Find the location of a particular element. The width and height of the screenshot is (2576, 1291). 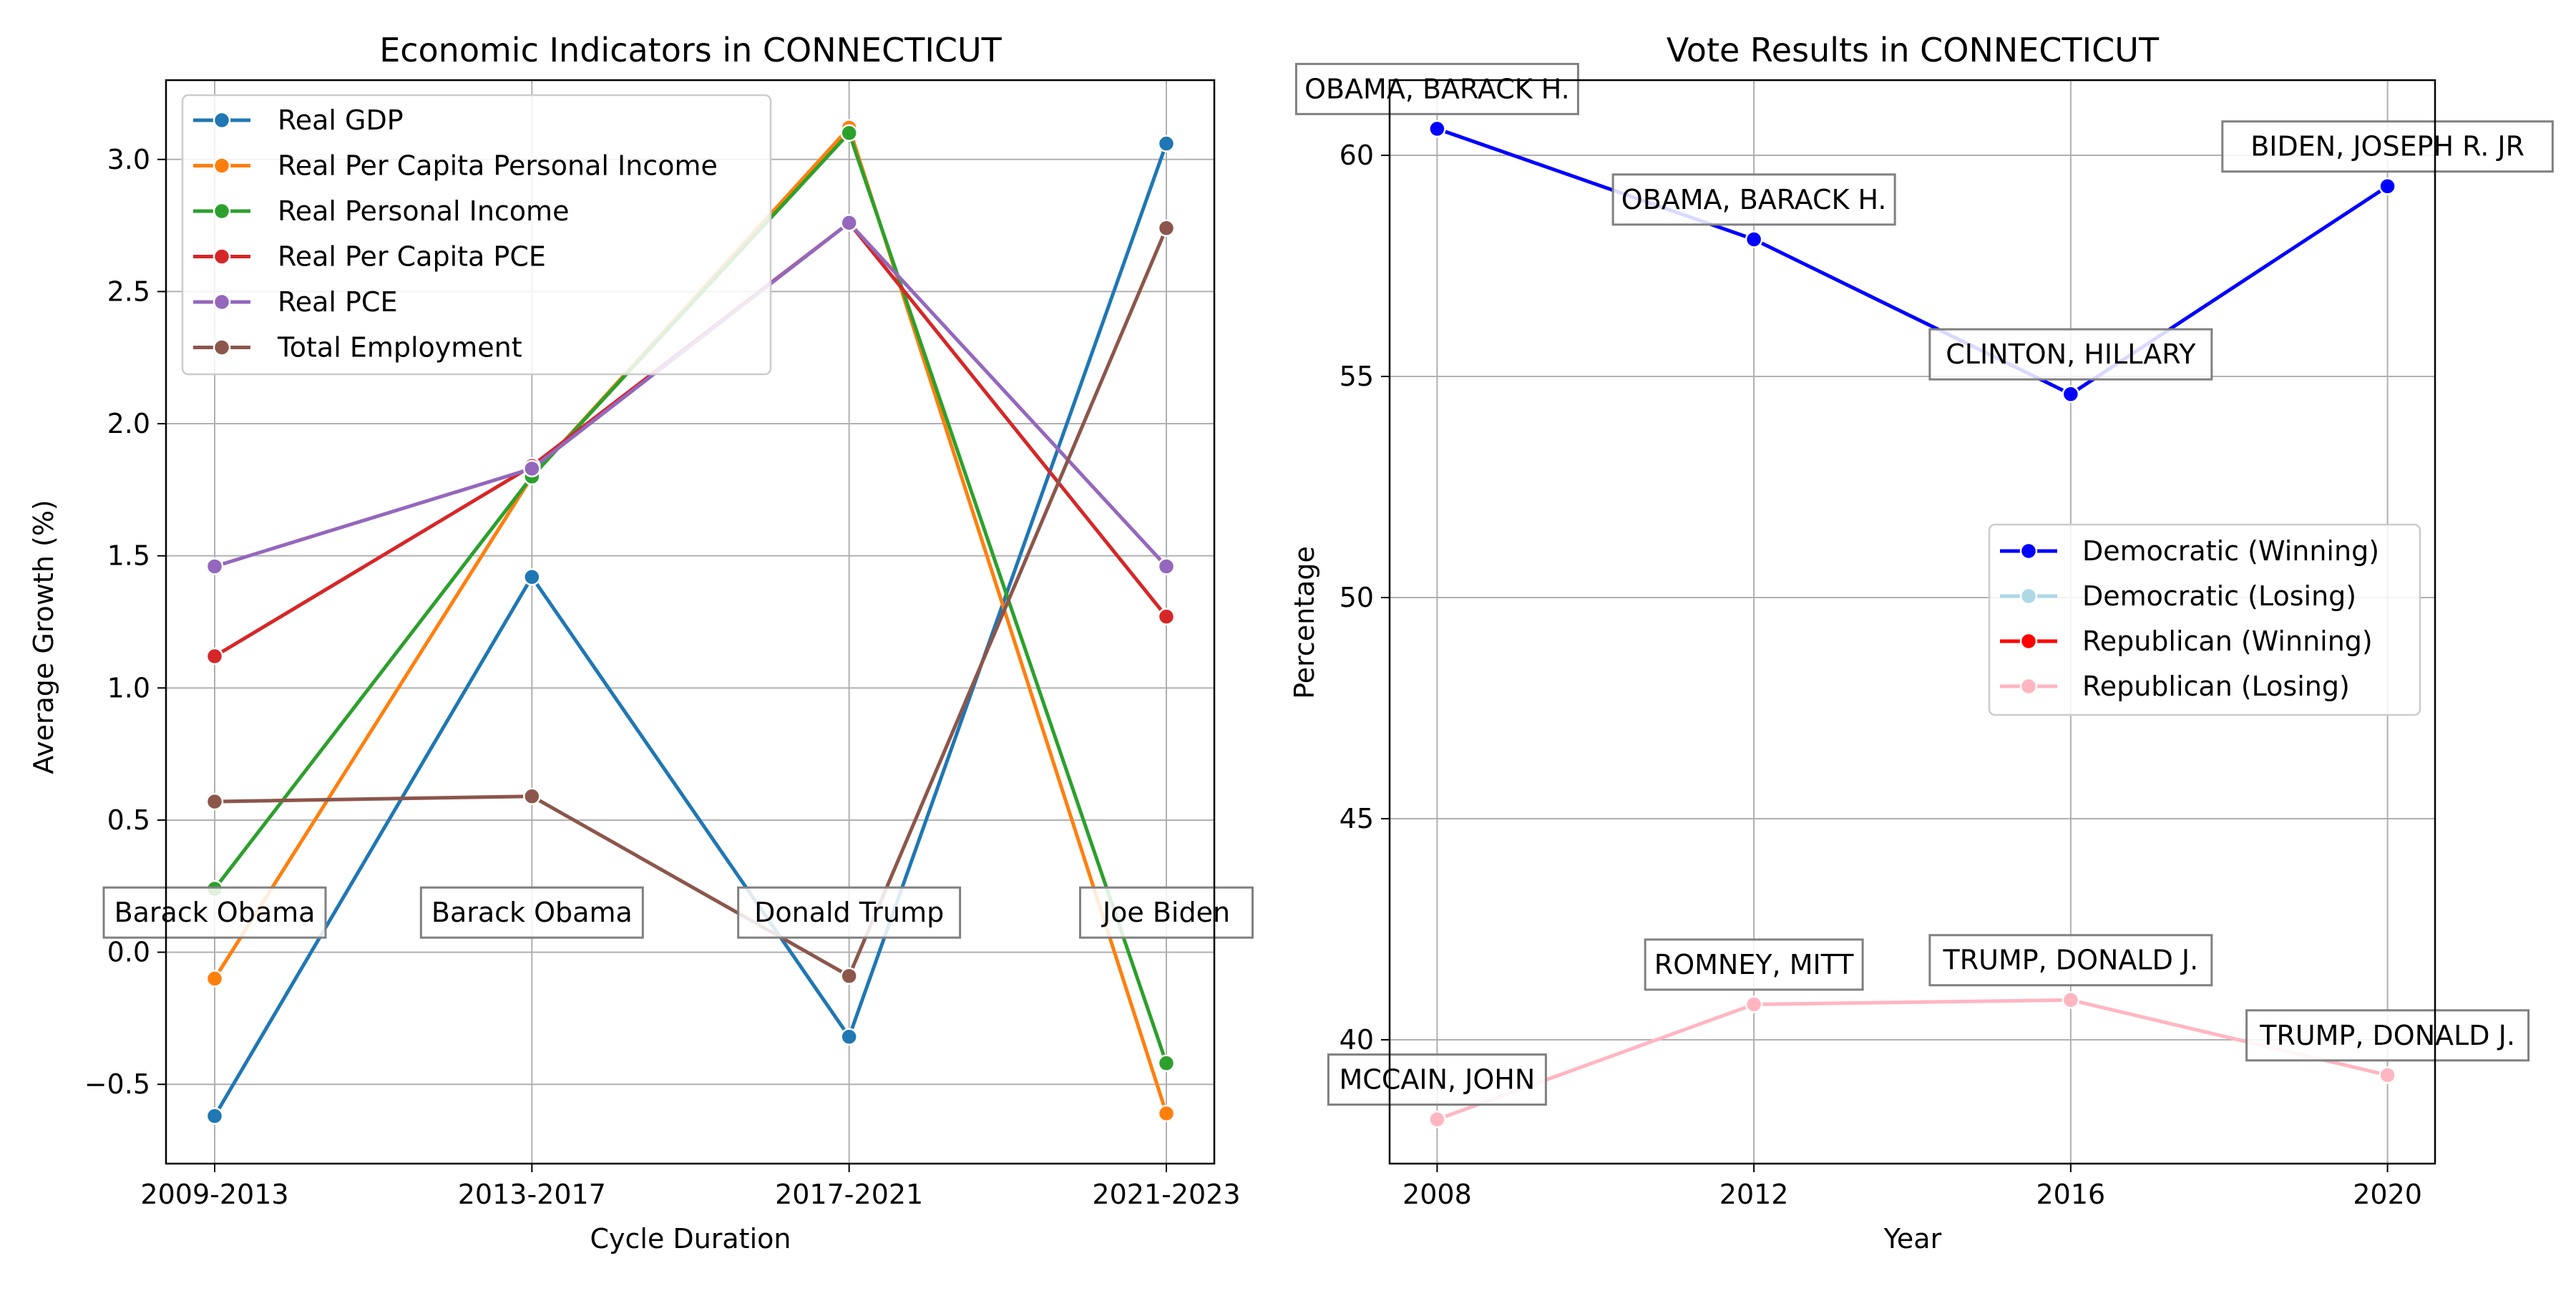

y-tick-label: 50 is located at coordinates (1357, 597).